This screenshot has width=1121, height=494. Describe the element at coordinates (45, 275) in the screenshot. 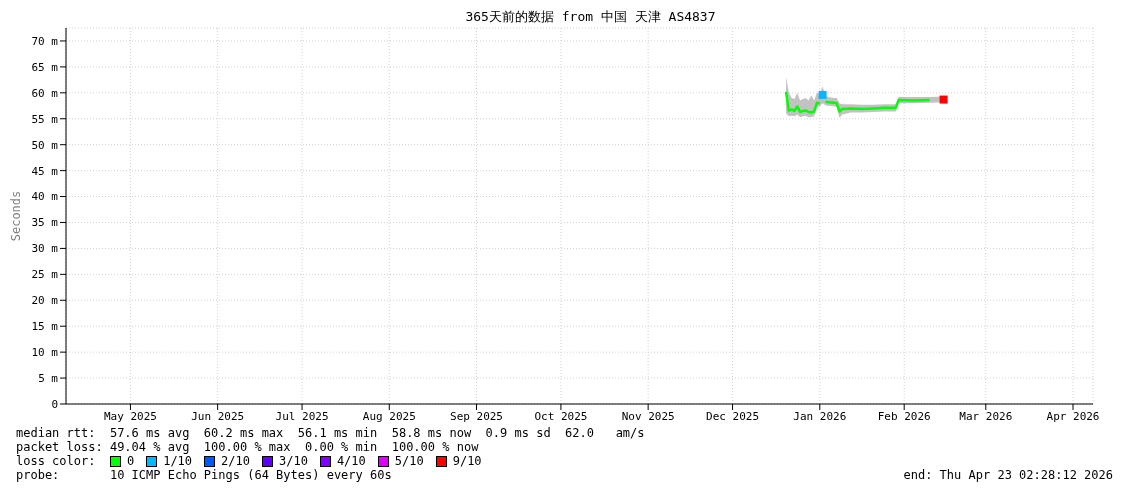

I see `y-tick-label: 25 m` at that location.